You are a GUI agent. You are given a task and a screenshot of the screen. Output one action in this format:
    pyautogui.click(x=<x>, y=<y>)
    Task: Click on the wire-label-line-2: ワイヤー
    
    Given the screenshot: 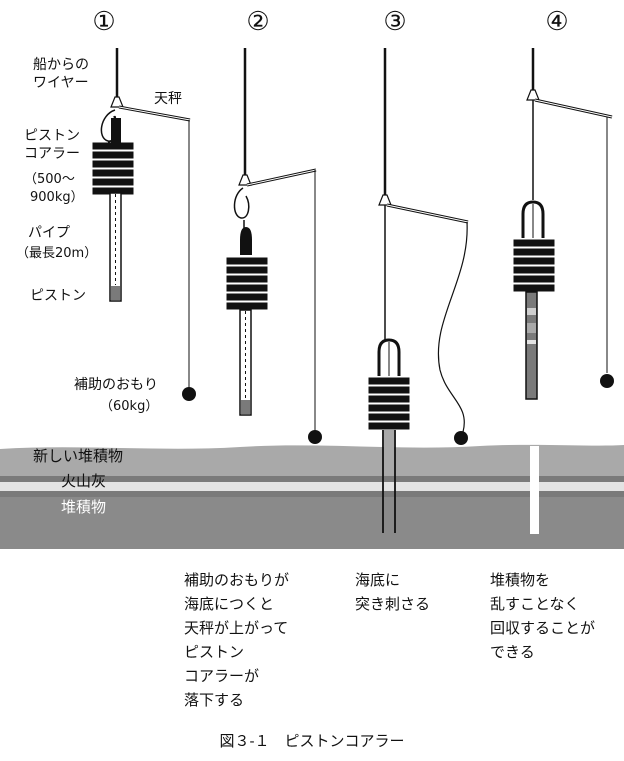 What is the action you would take?
    pyautogui.click(x=61, y=83)
    